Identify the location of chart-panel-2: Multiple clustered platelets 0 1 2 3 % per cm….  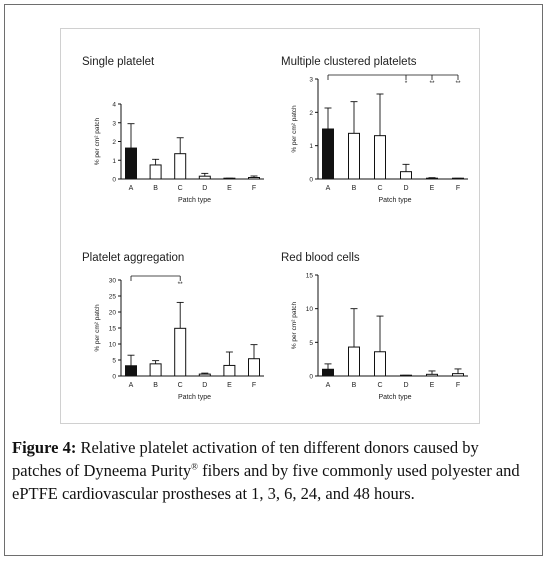
(374, 130).